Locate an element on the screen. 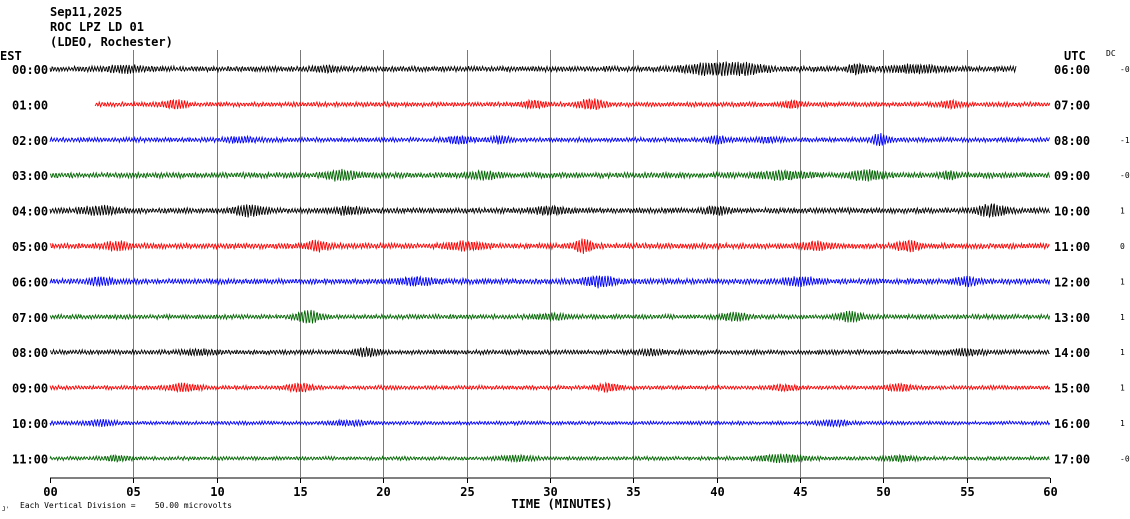 The height and width of the screenshot is (519, 1130). utc-hour-label: 11:00 is located at coordinates (1072, 247).